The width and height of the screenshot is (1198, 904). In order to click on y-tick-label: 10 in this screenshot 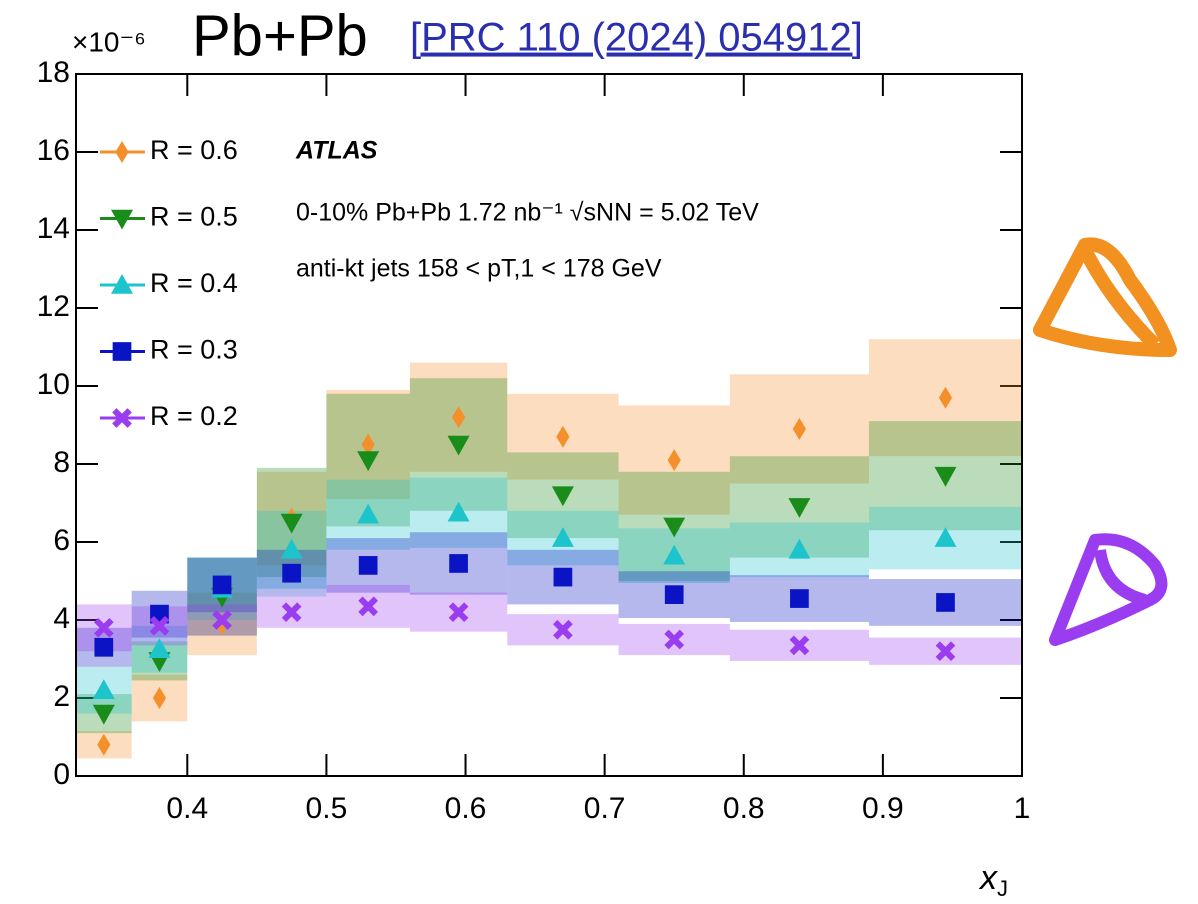, I will do `click(53, 384)`.